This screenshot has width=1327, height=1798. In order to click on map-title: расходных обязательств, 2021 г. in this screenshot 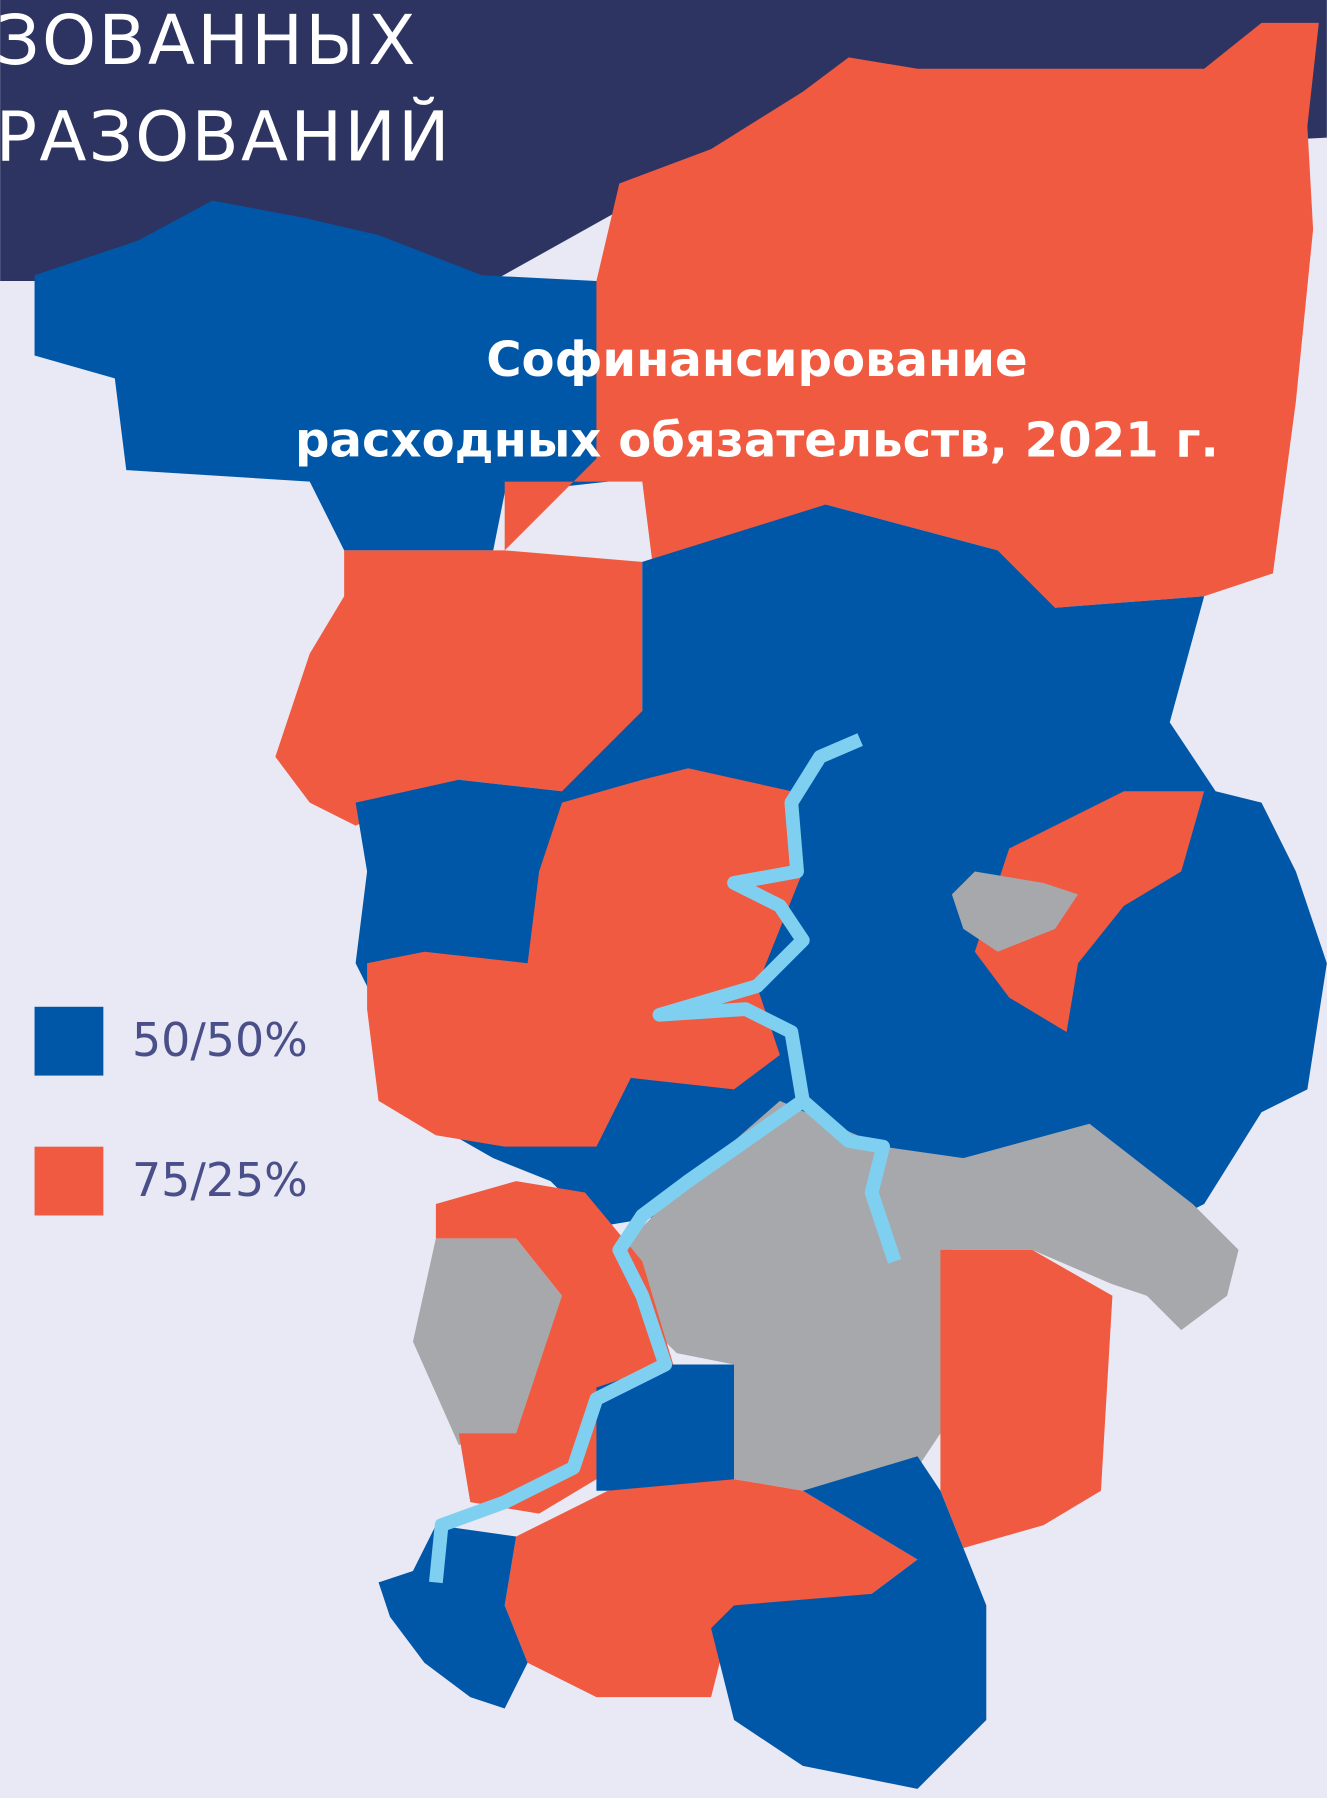, I will do `click(757, 440)`.